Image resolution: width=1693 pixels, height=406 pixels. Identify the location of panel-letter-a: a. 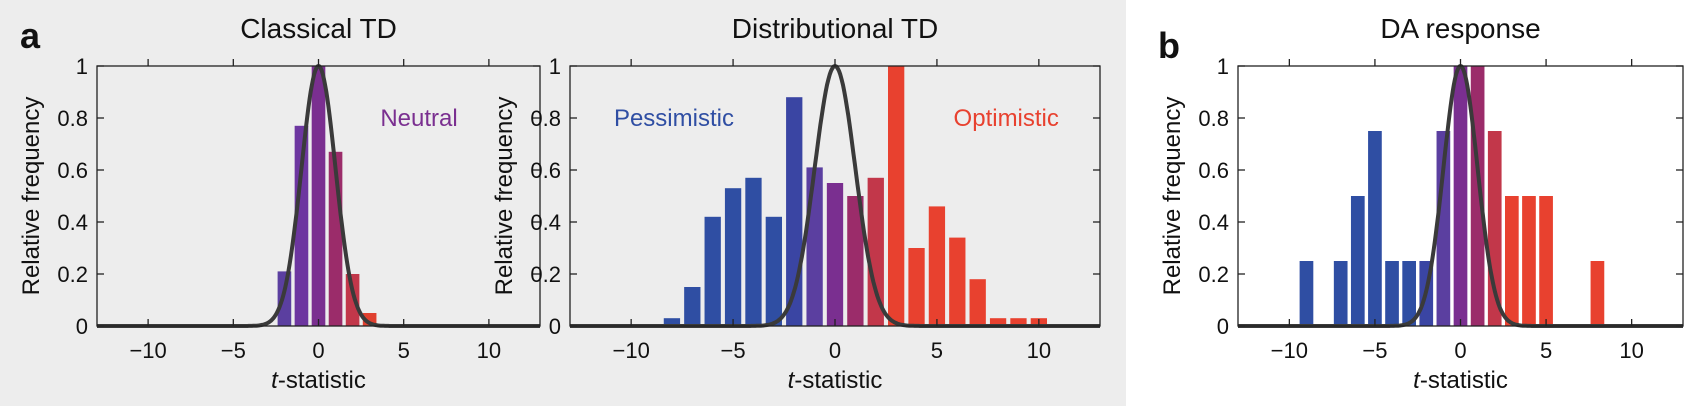
(30, 35).